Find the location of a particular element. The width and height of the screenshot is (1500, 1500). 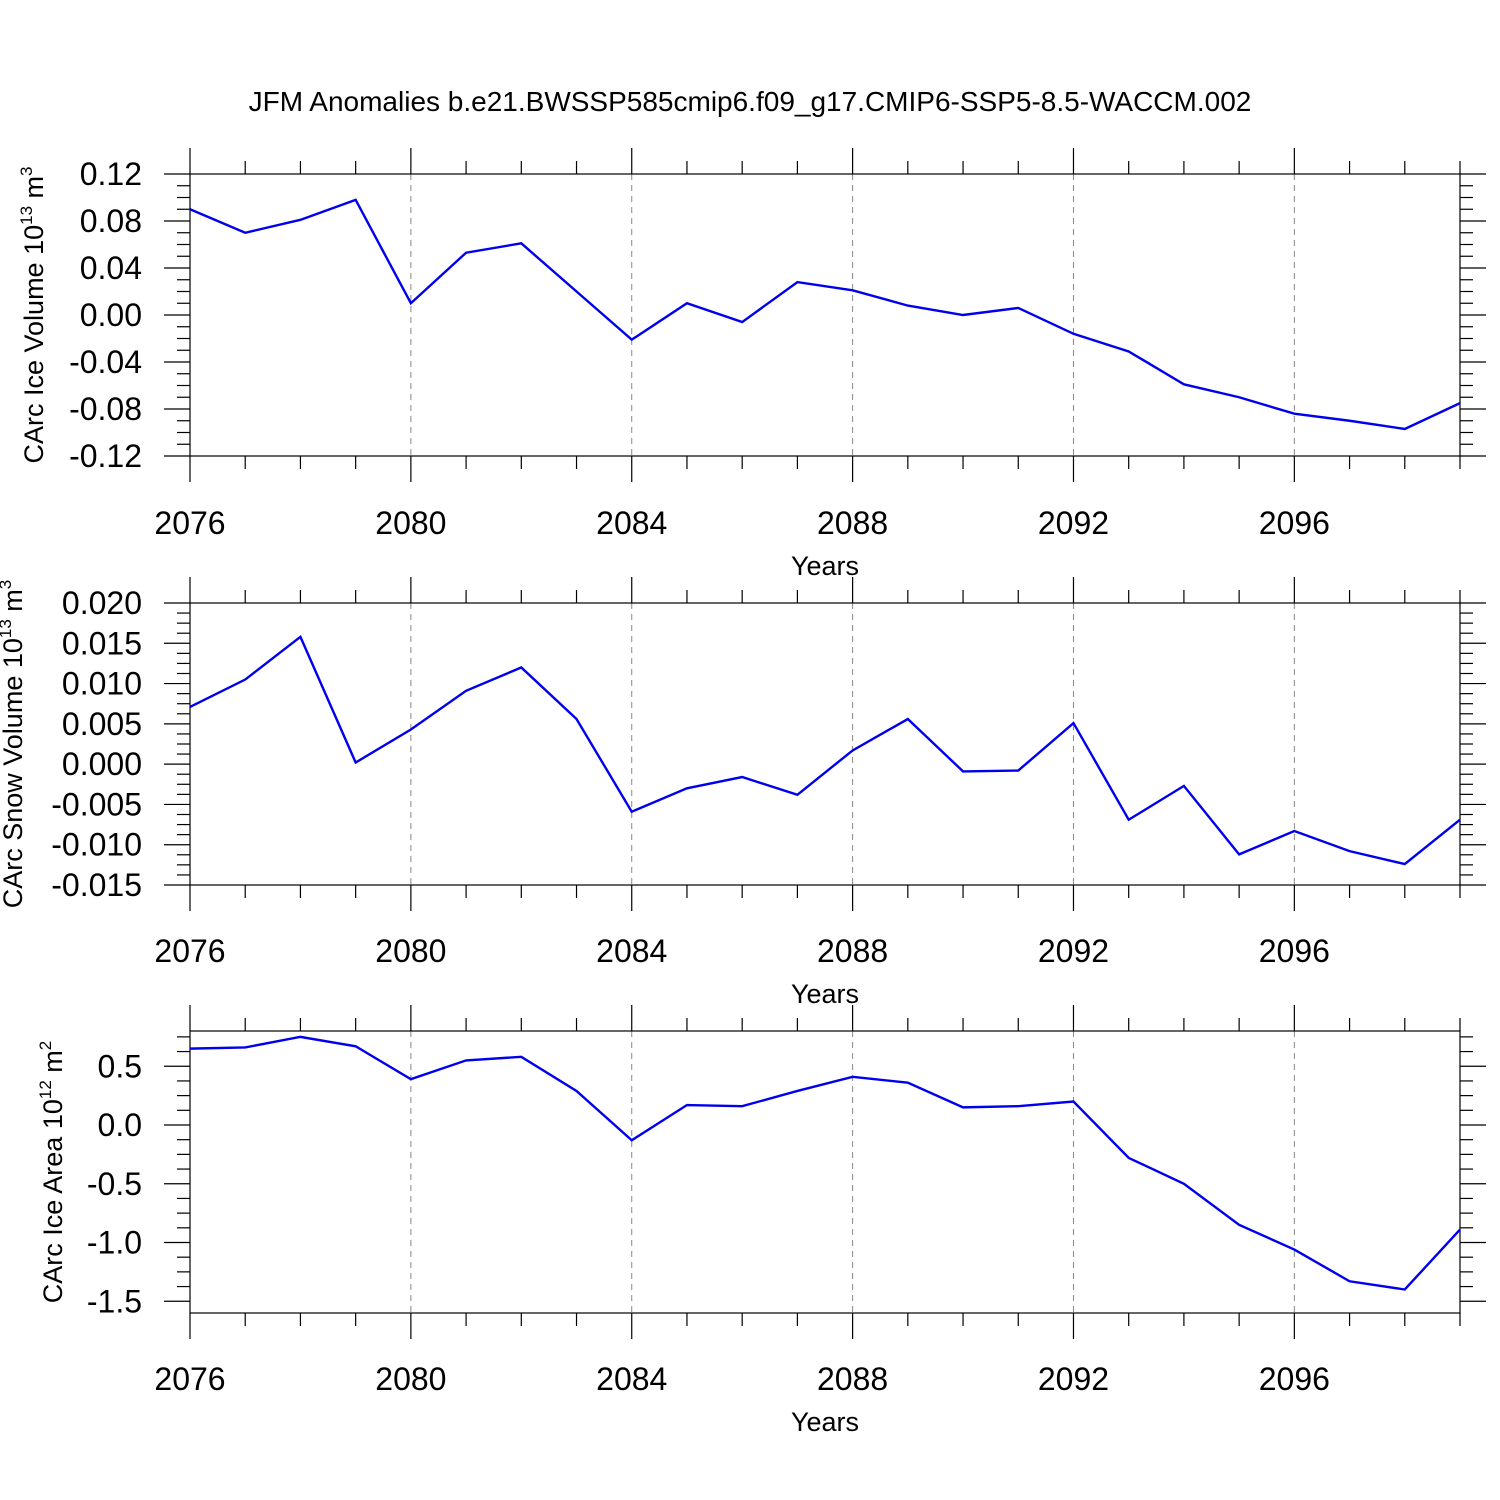

y-tick-label: 0.12 is located at coordinates (111, 174).